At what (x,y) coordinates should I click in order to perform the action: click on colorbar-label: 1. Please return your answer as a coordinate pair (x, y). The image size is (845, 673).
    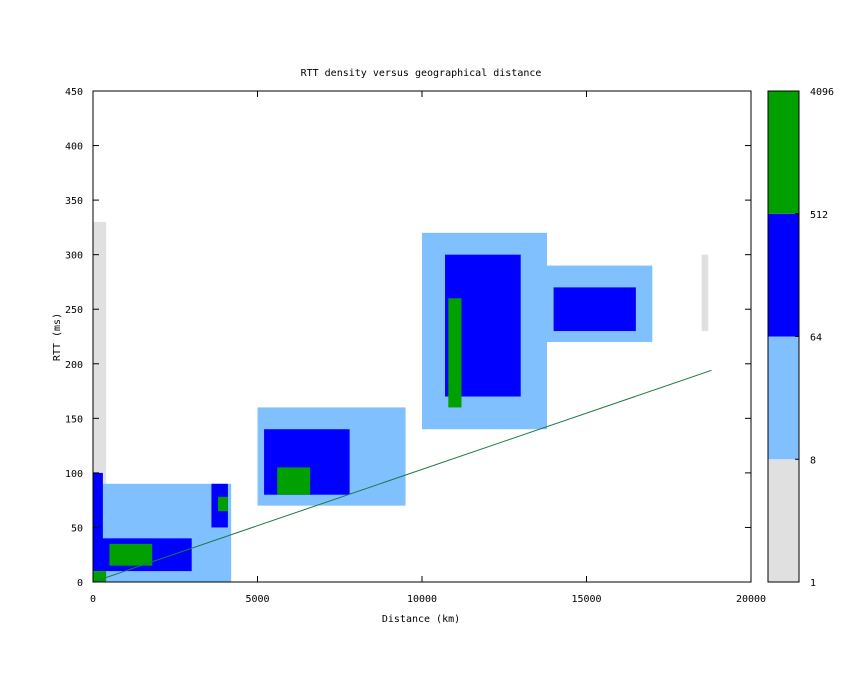
    Looking at the image, I should click on (813, 583).